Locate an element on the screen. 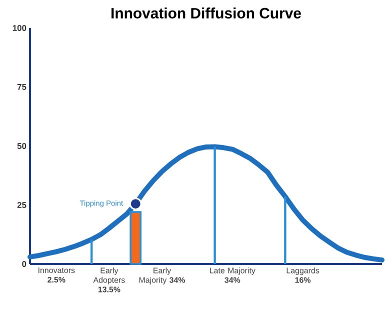 This screenshot has width=386, height=322. y-tick-label: 25 is located at coordinates (21, 205).